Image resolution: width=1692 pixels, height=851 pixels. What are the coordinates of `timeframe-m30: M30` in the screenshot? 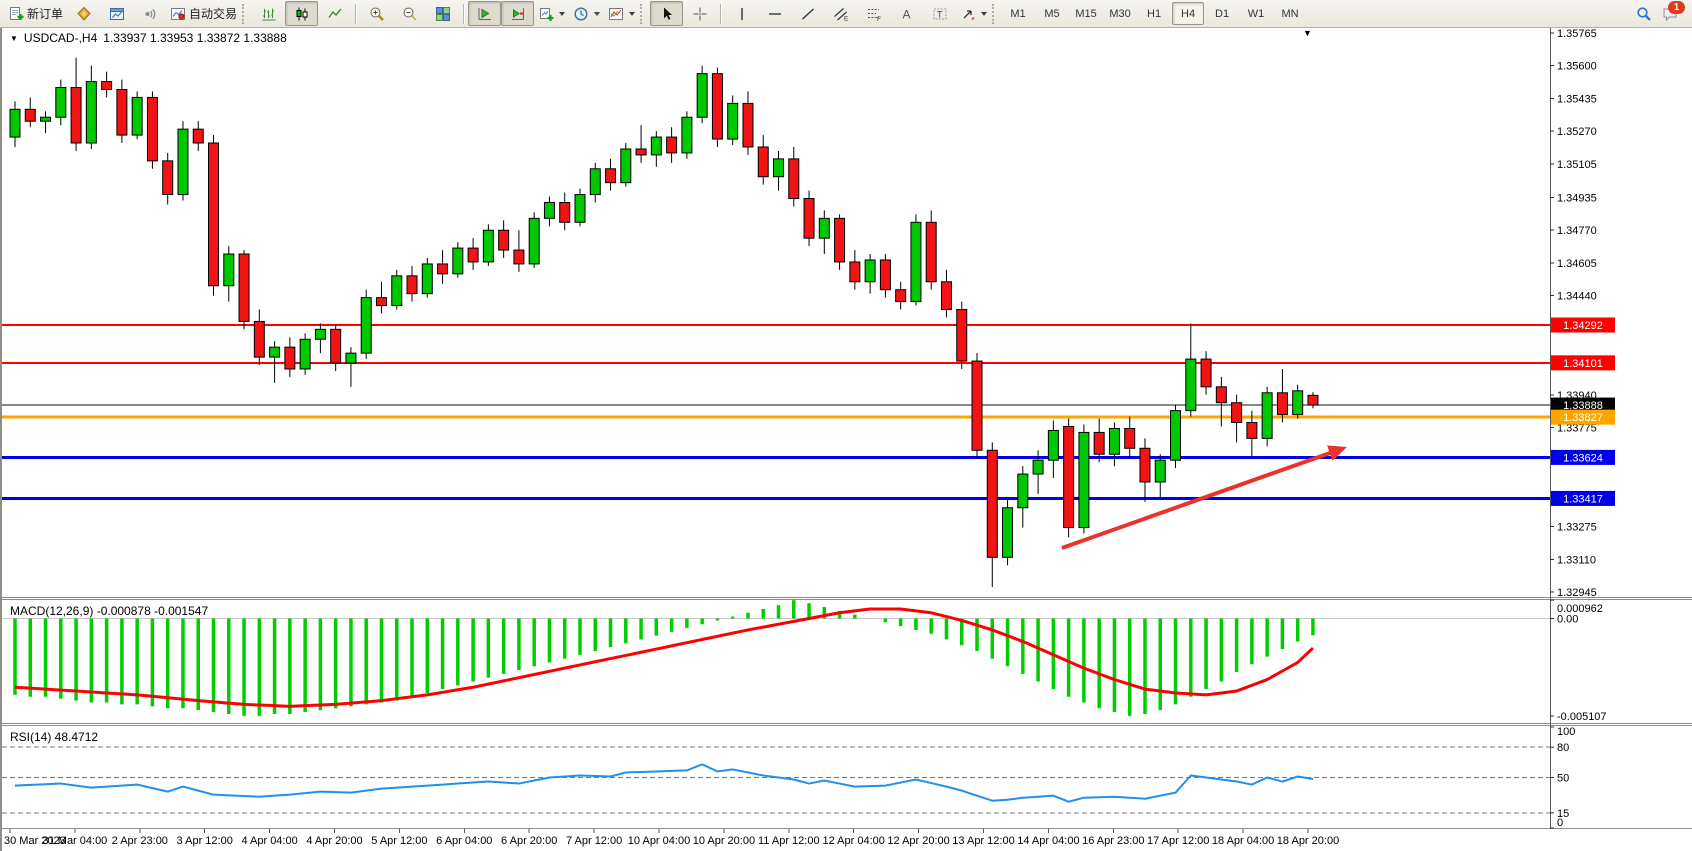 It's located at (1120, 13).